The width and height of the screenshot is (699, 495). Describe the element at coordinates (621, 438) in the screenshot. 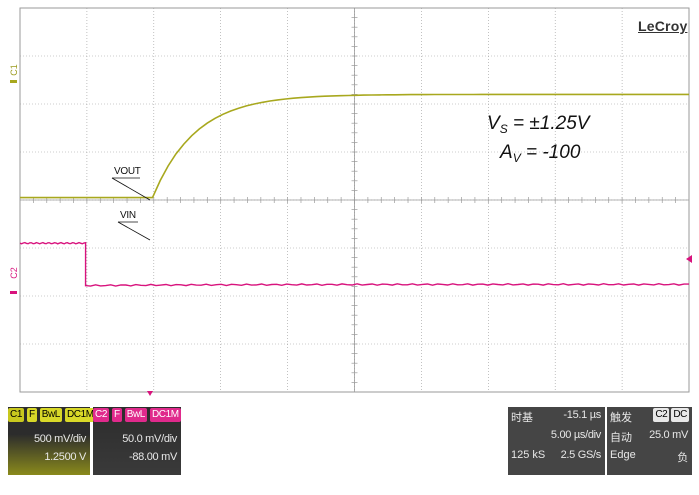

I see `trigger-mode: 自动` at that location.